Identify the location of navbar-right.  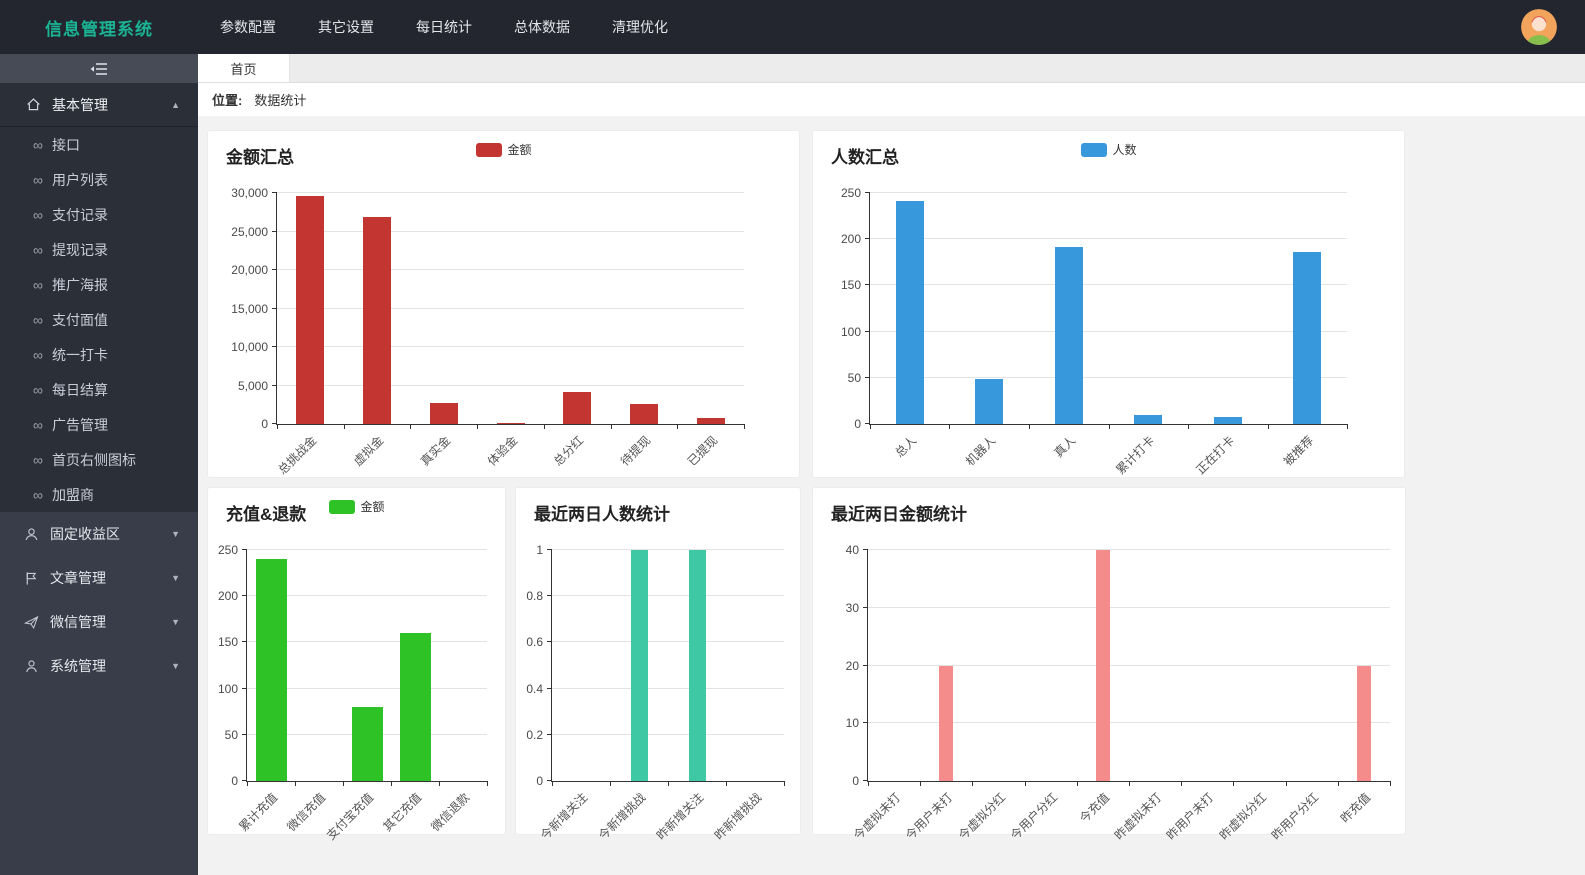
(1539, 27).